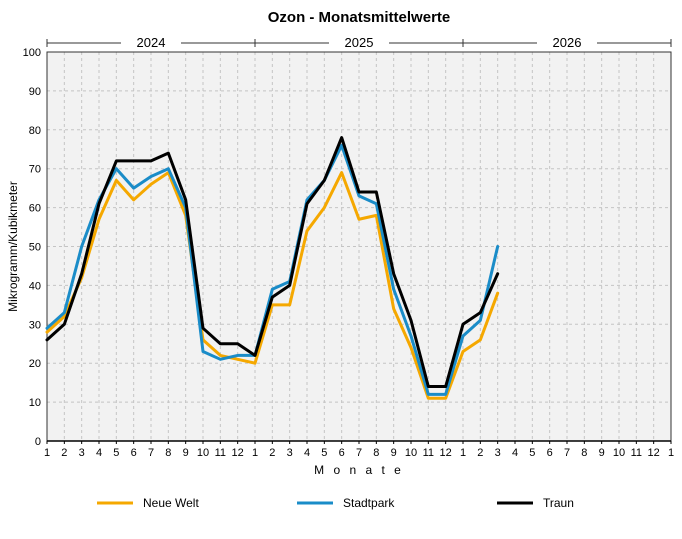 This screenshot has height=539, width=682. What do you see at coordinates (35, 403) in the screenshot?
I see `y-tick-label: 10` at bounding box center [35, 403].